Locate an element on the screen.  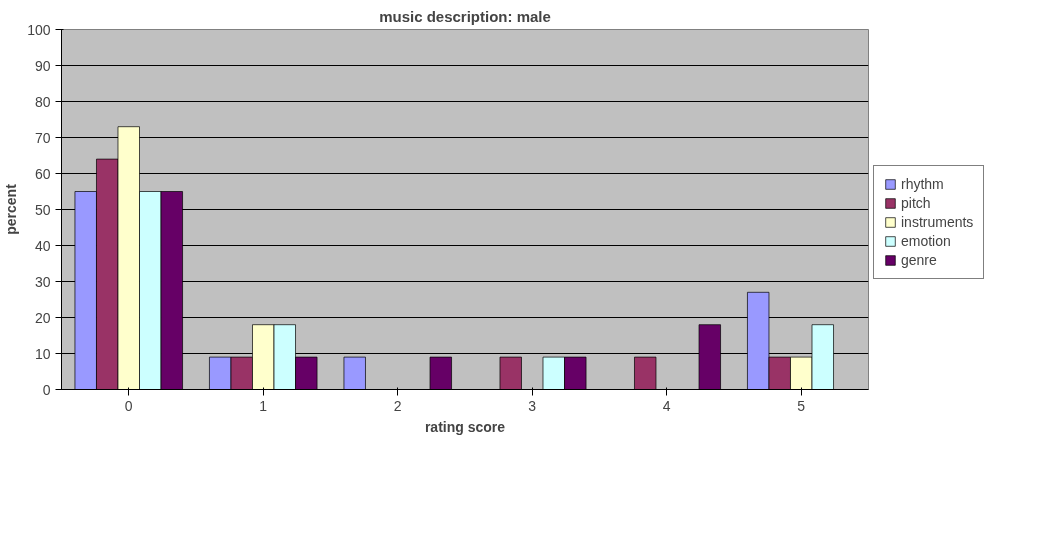
y-tick-label: 40 is located at coordinates (42, 245).